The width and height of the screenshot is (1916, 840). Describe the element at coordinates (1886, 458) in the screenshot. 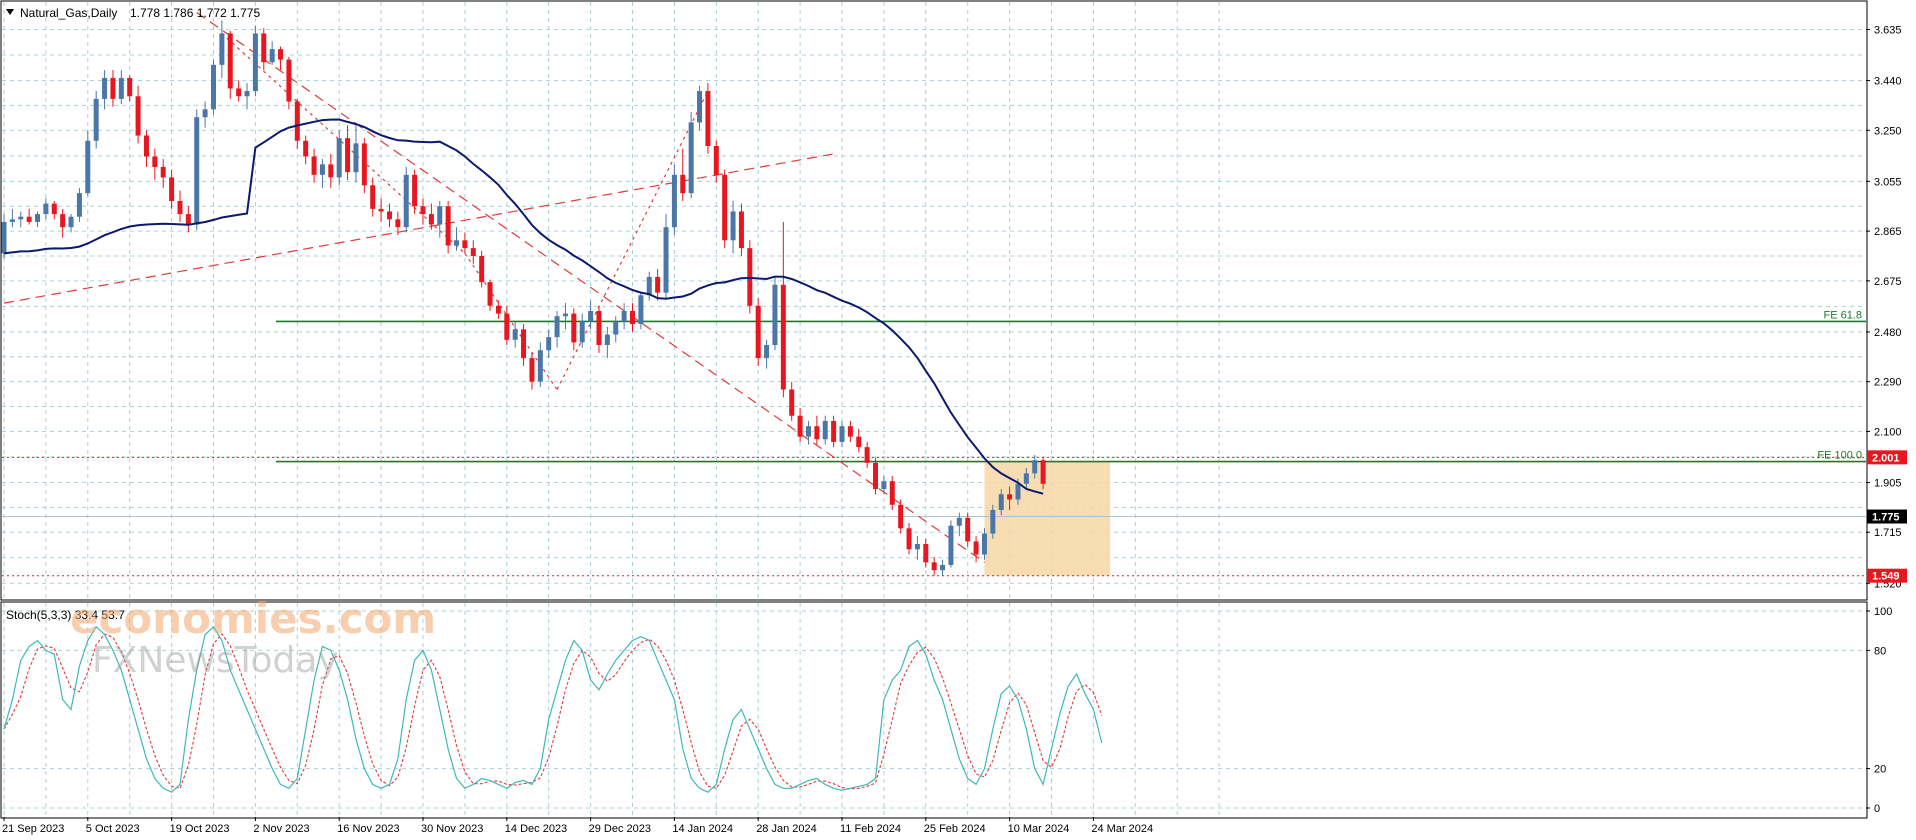

I see `price-tag-label: 2.001` at that location.